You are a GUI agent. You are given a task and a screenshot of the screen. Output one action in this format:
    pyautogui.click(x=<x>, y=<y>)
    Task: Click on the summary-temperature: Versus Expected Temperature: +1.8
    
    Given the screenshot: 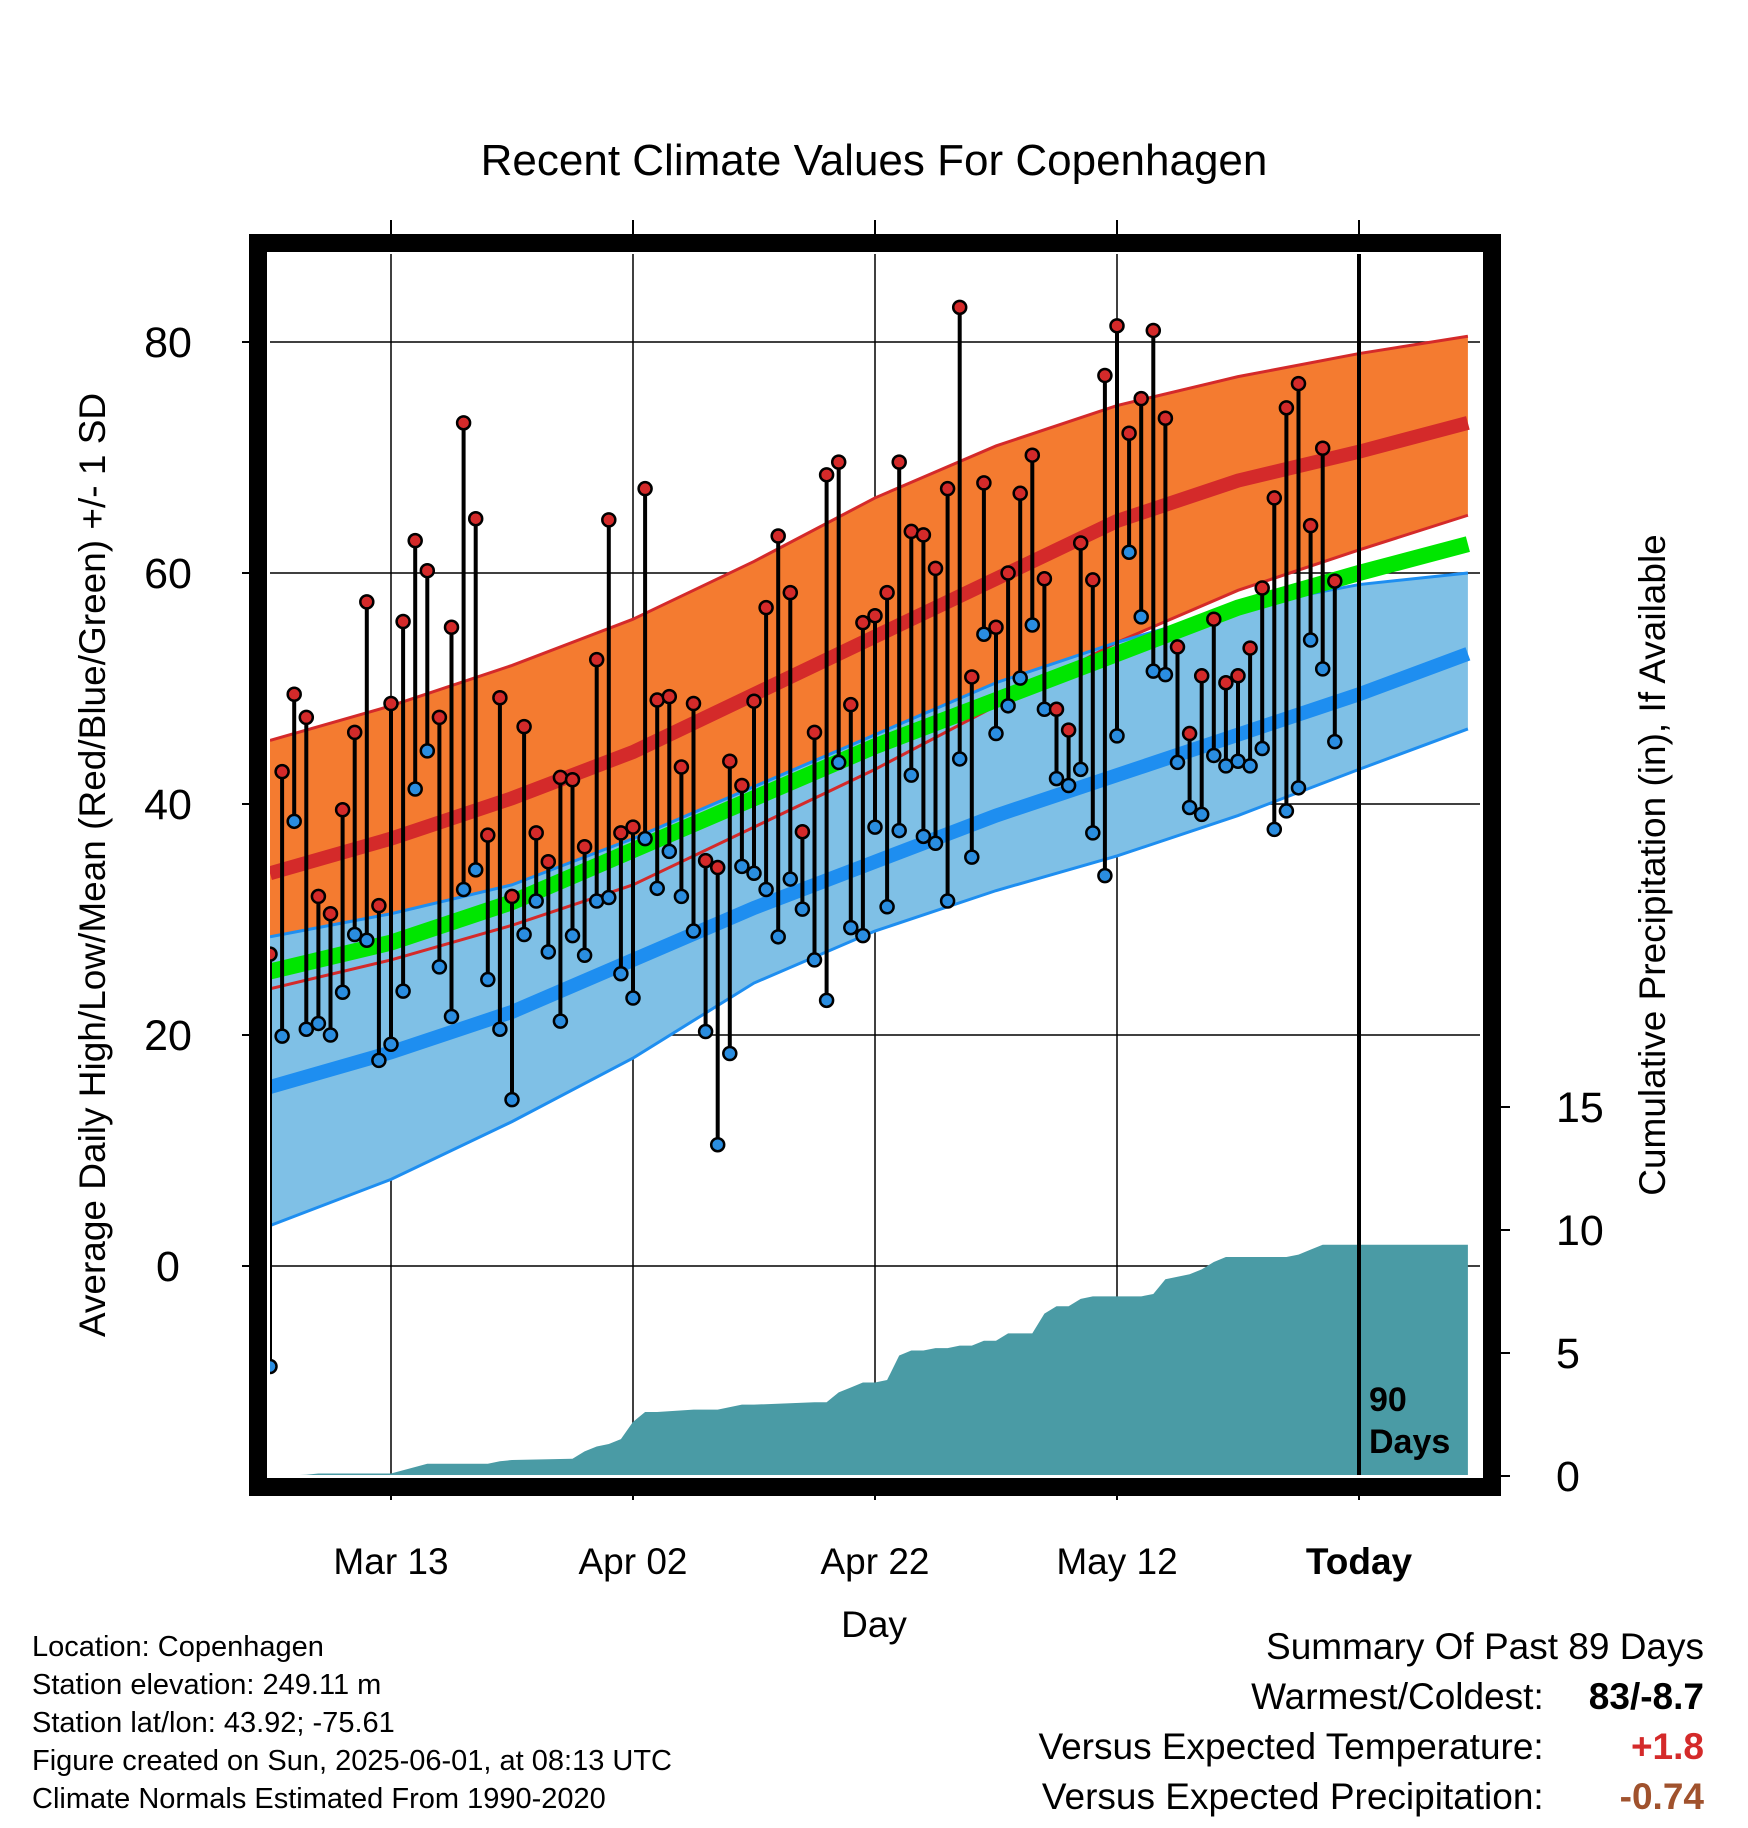 What is the action you would take?
    pyautogui.click(x=1371, y=1747)
    